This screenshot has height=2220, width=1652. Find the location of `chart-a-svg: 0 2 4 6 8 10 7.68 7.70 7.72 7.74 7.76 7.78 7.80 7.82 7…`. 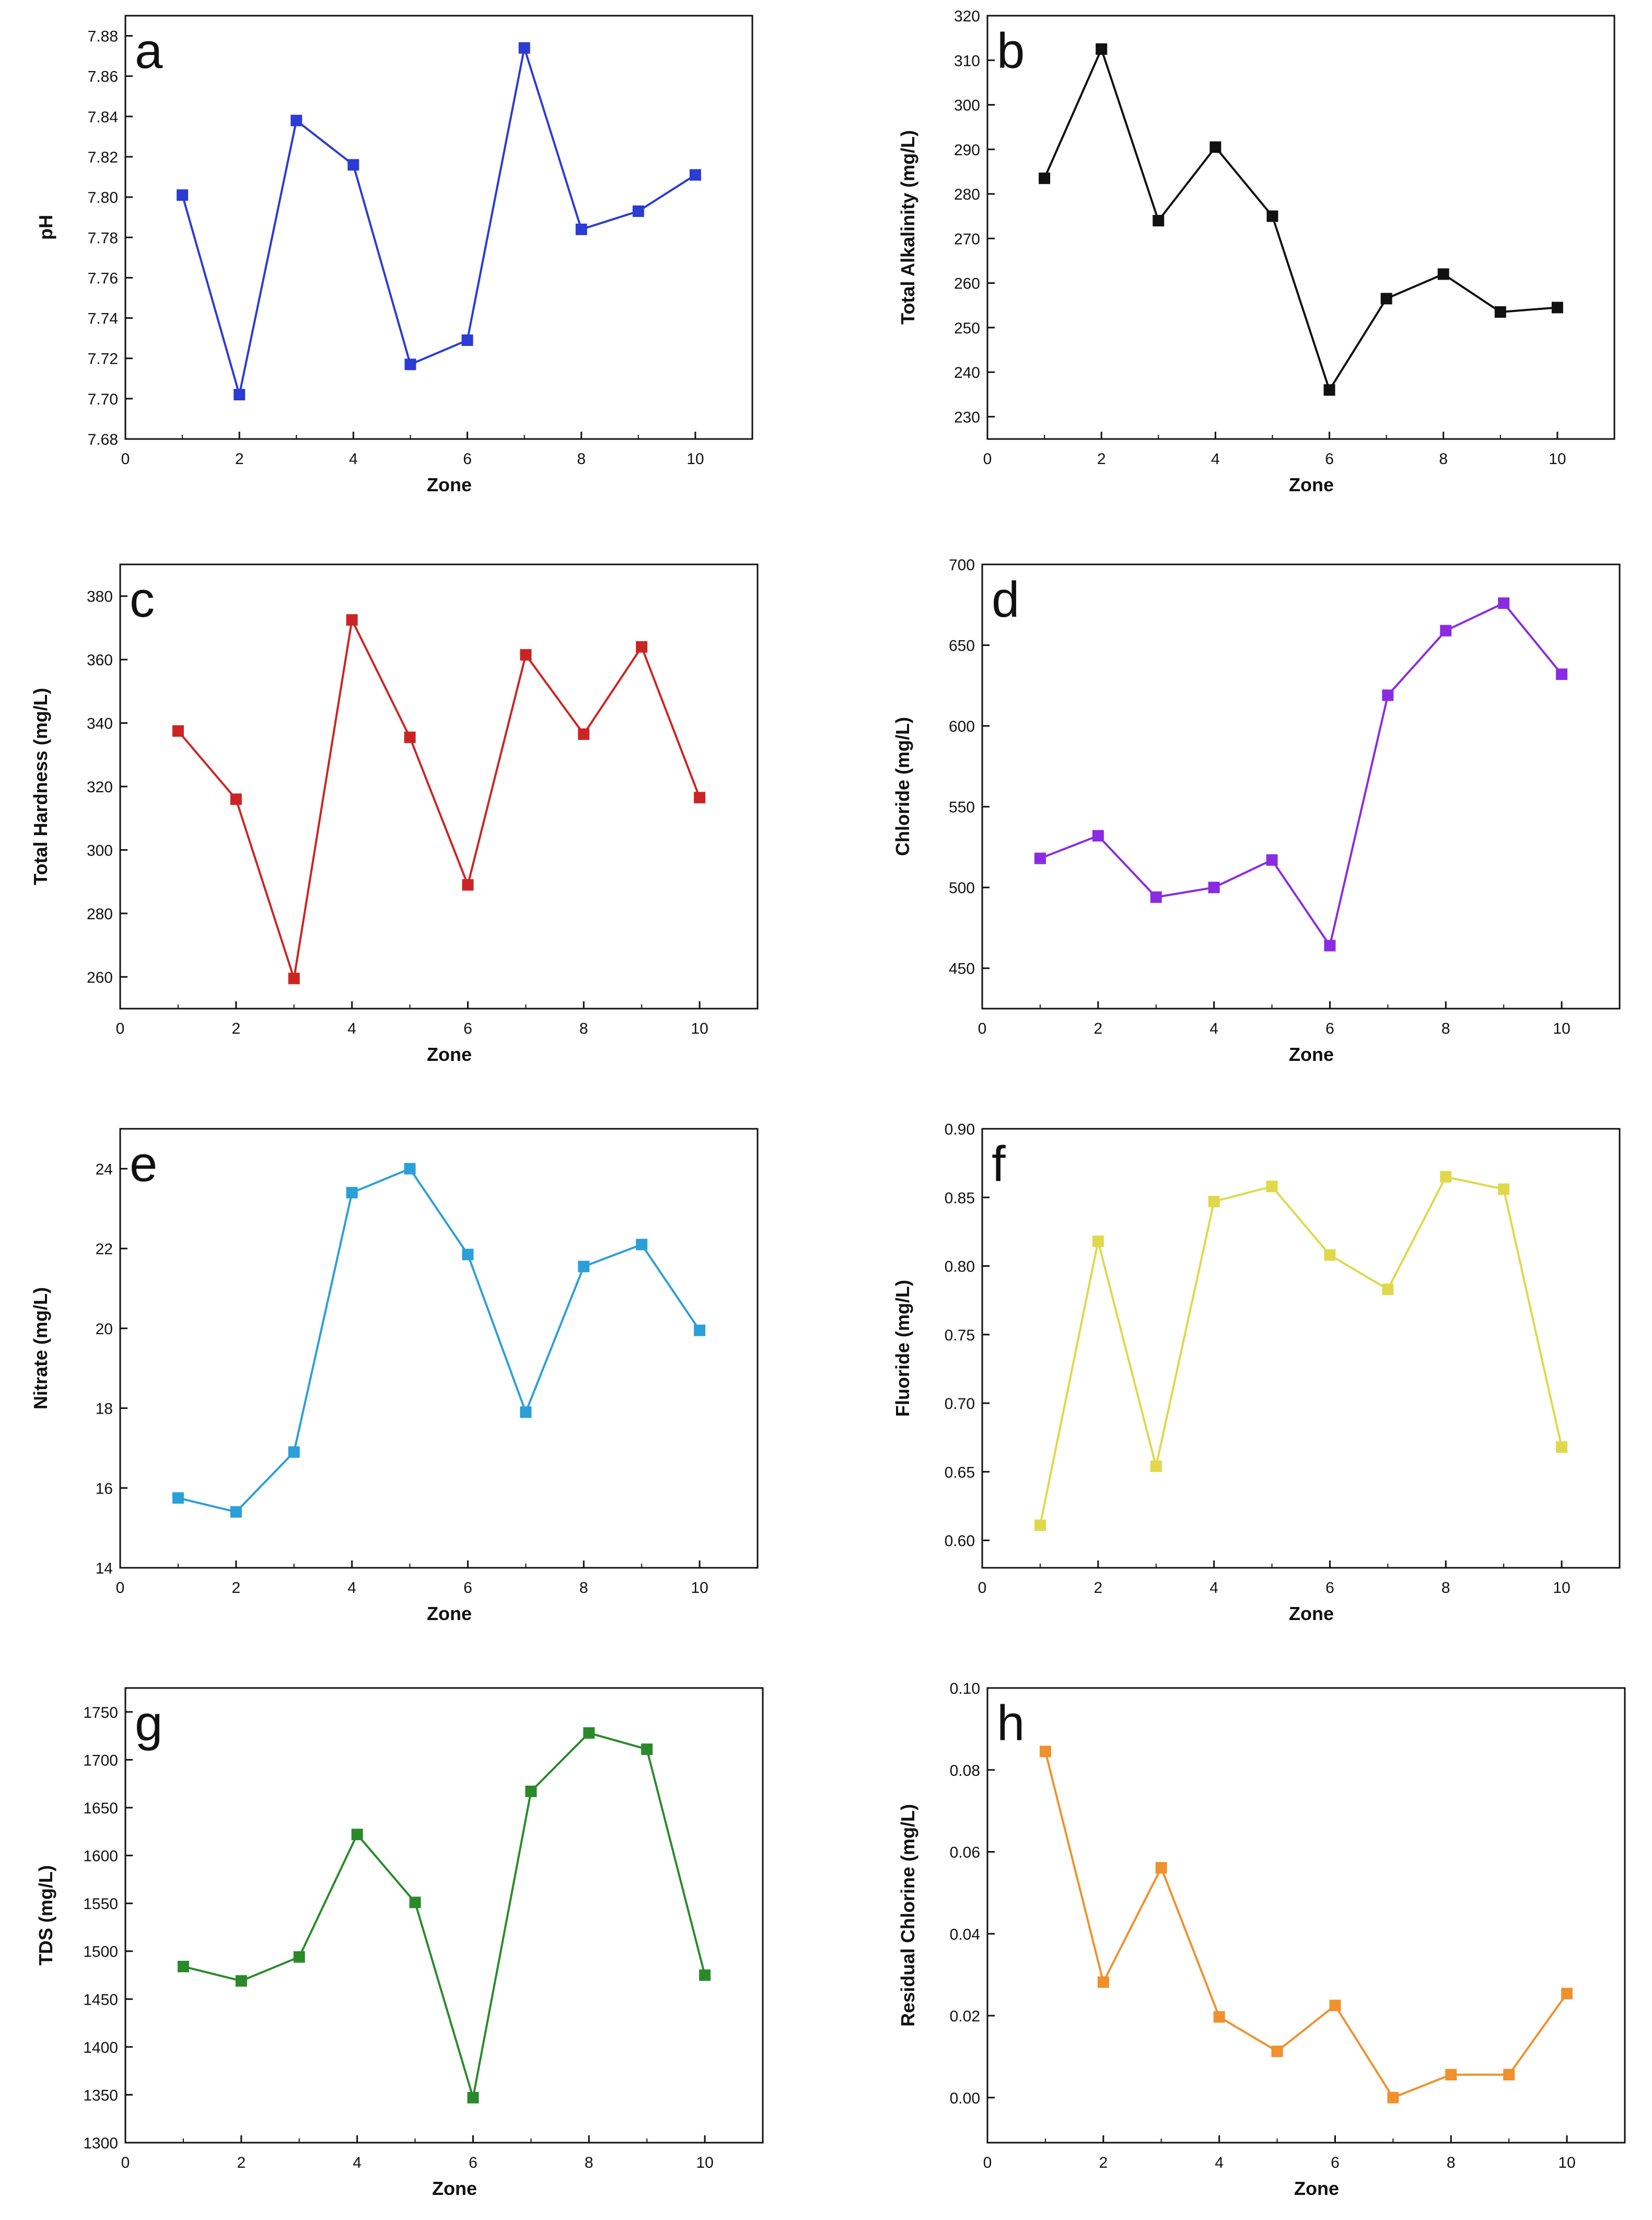

chart-a-svg: 0 2 4 6 8 10 7.68 7.70 7.72 7.74 7.76 7.78 7.80 7.82 7… is located at coordinates (394, 255).